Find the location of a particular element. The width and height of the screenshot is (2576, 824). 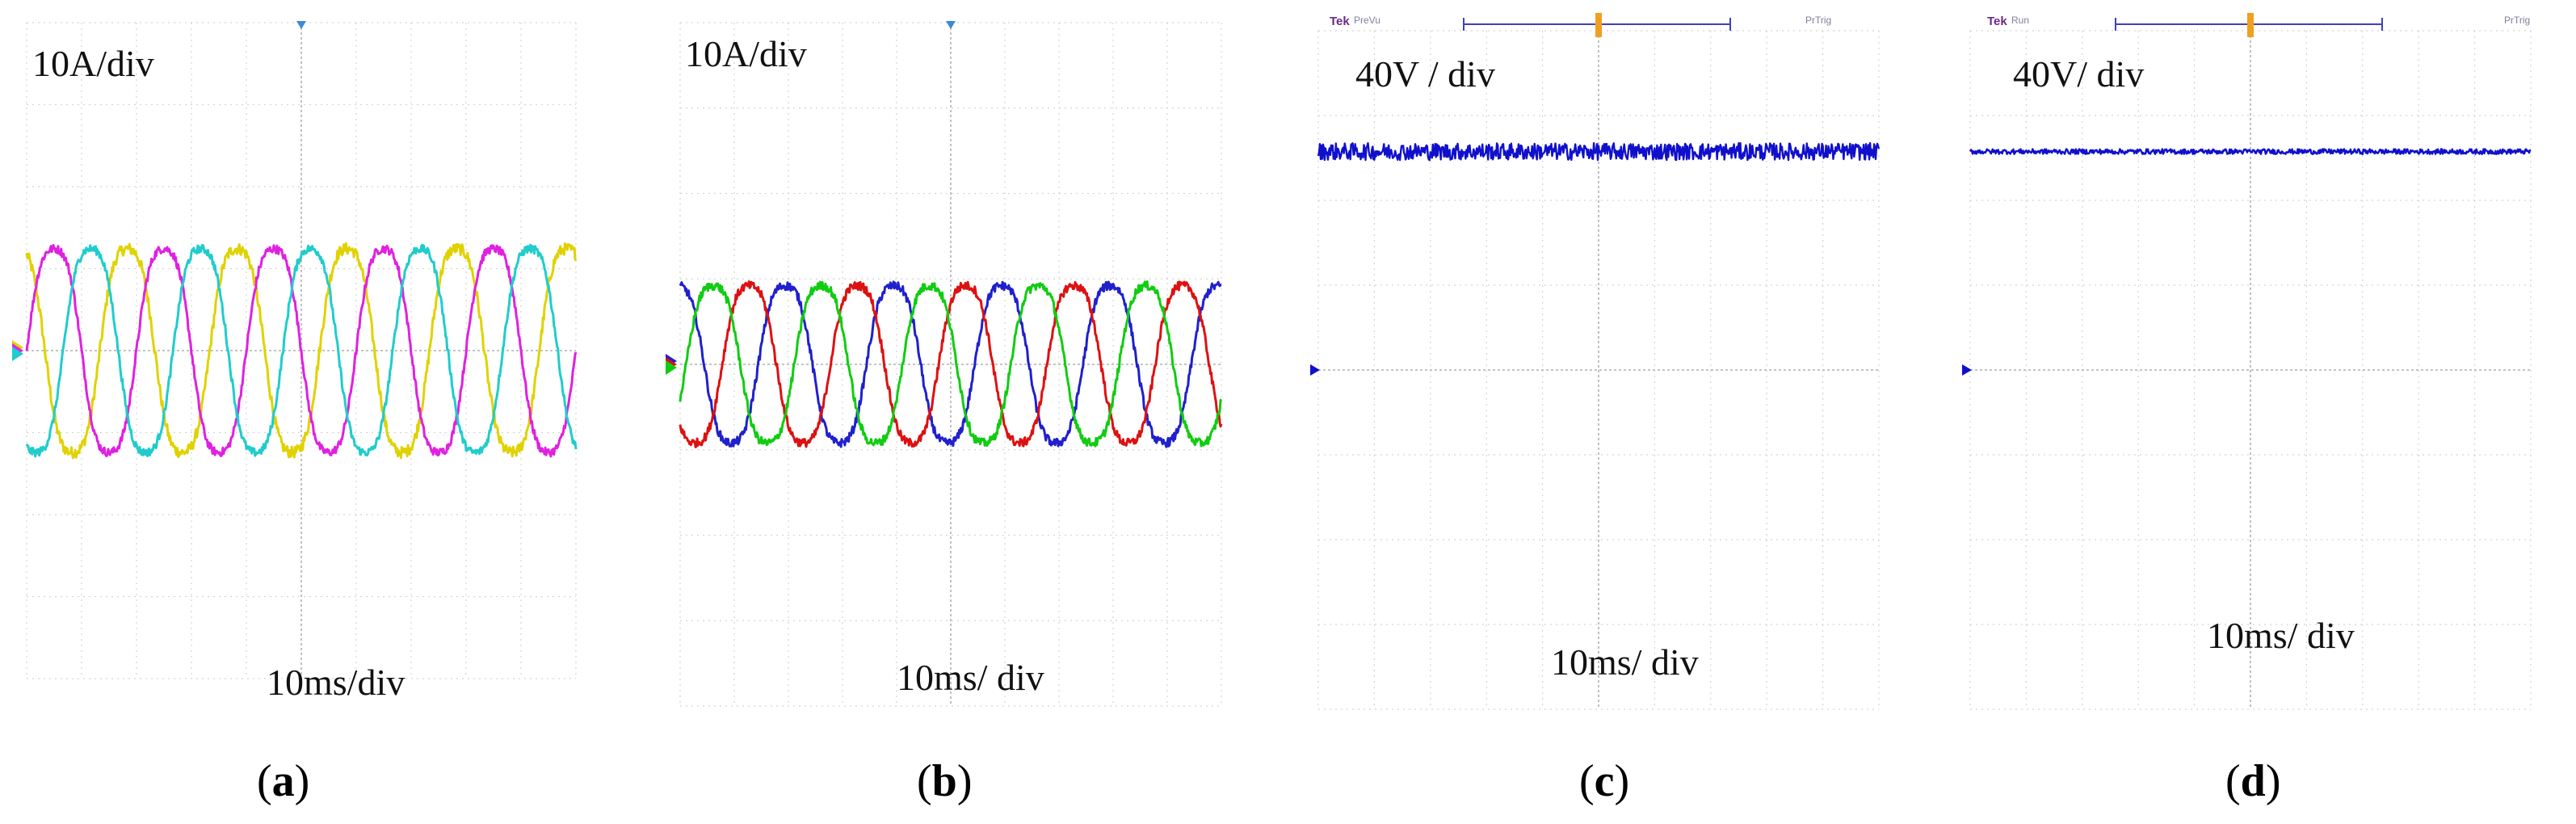

time-label-a: 10ms/div is located at coordinates (336, 682).